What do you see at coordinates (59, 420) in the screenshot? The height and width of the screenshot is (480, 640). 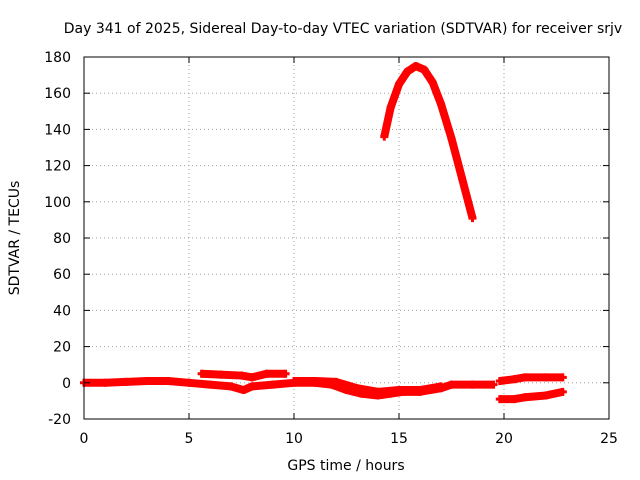 I see `y-tick-label: -20` at bounding box center [59, 420].